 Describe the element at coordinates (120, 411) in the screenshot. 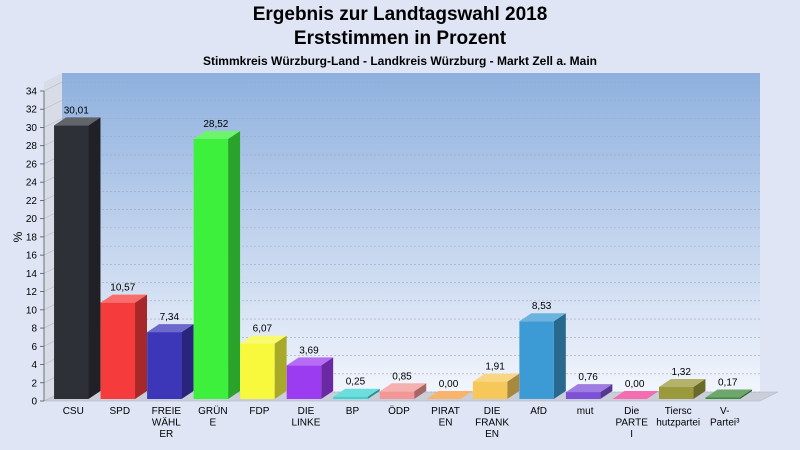

I see `x-tick-label: SPD` at that location.